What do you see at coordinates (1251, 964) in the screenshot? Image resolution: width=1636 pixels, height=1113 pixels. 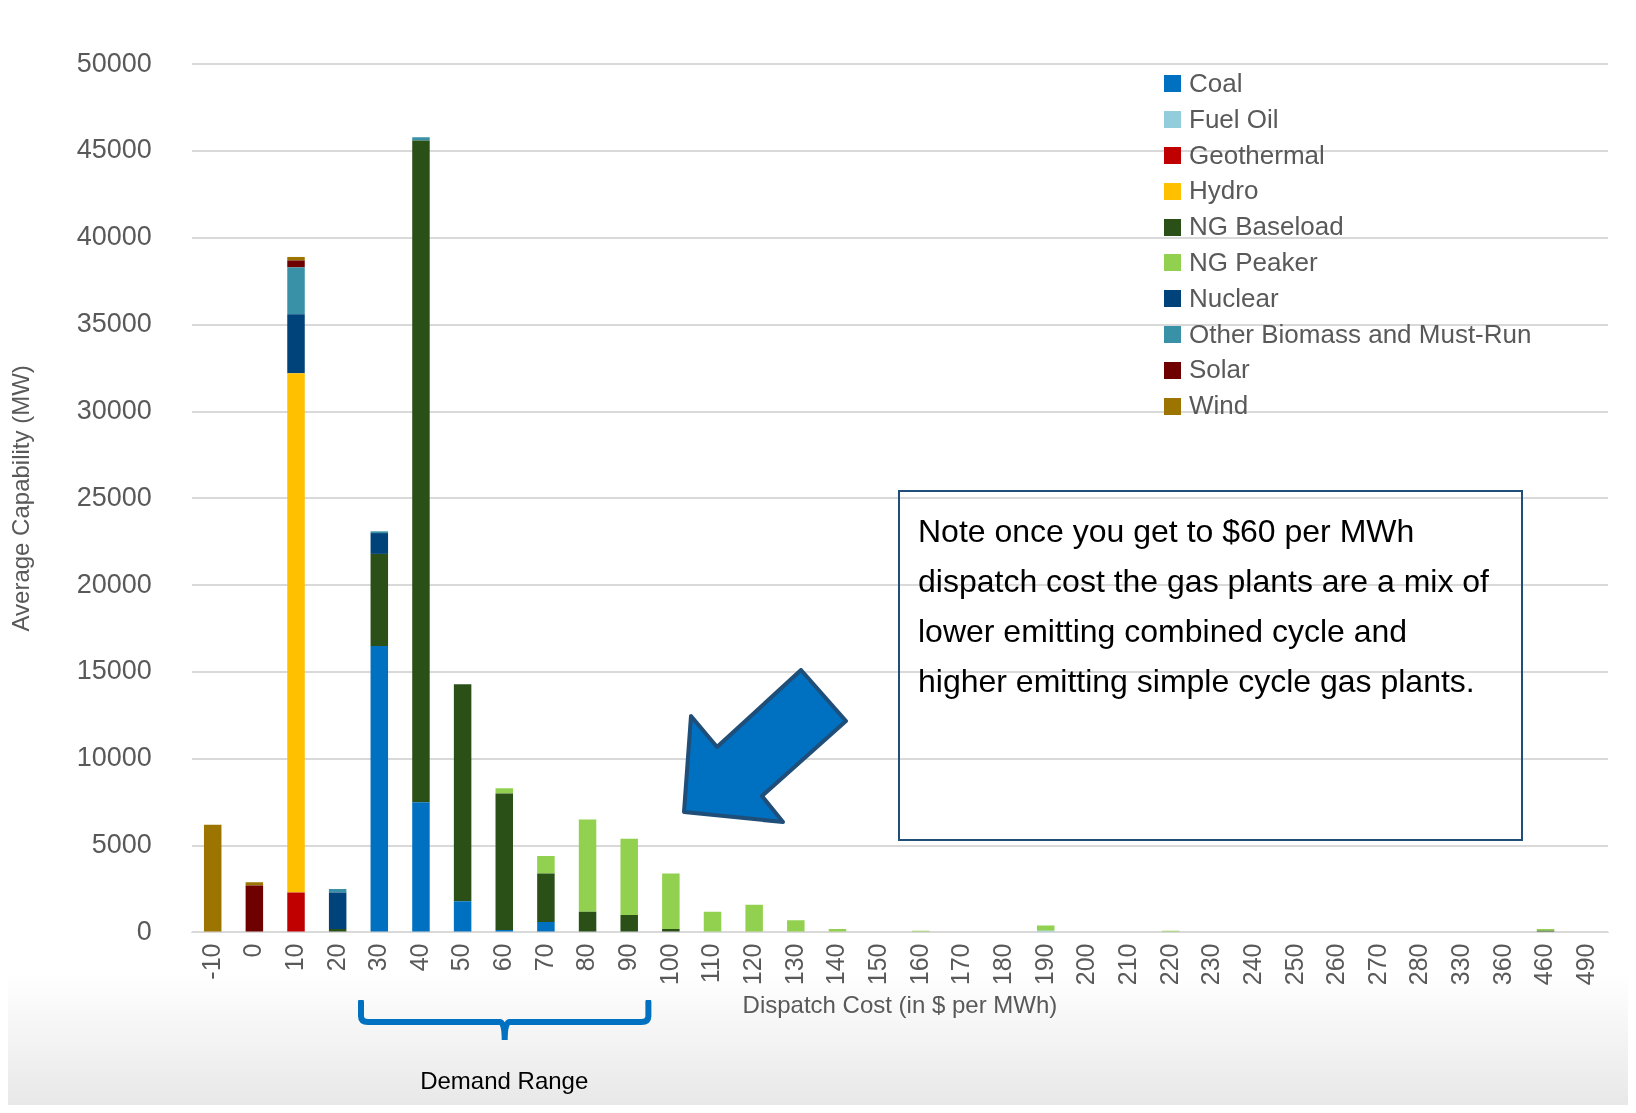 I see `x-tick-label: 240` at bounding box center [1251, 964].